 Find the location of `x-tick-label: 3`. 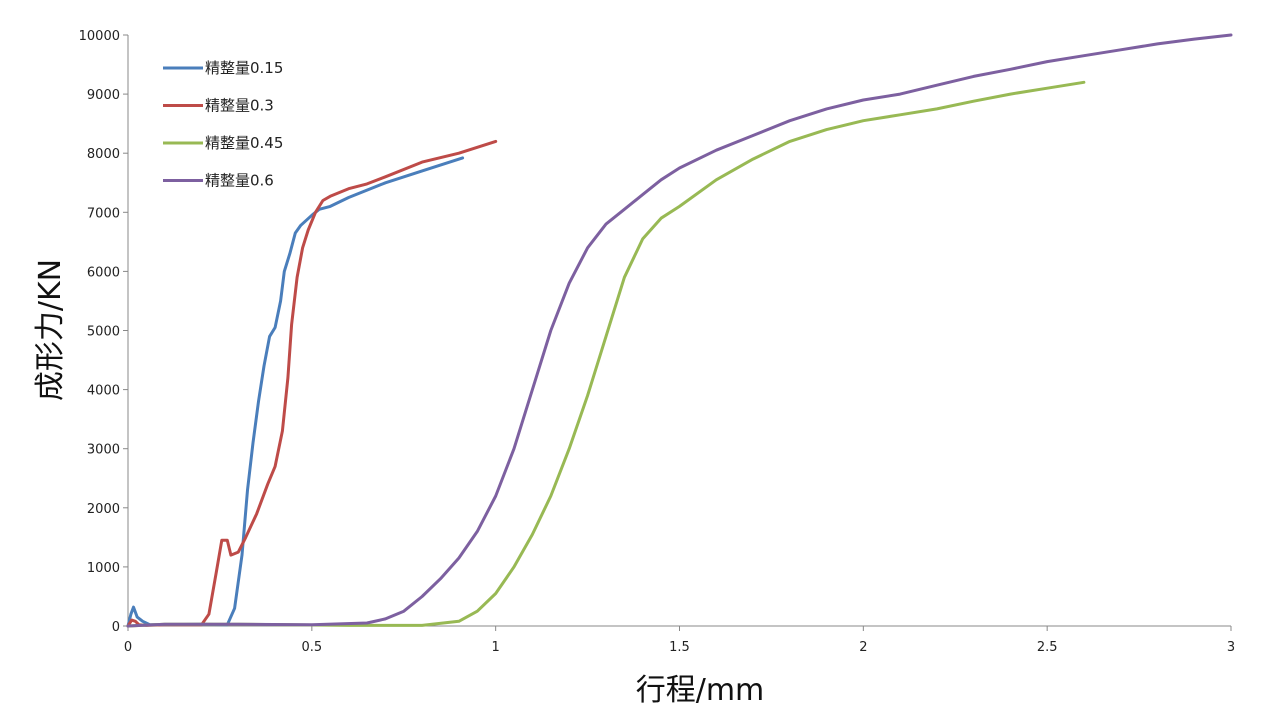

x-tick-label: 3 is located at coordinates (1231, 647).